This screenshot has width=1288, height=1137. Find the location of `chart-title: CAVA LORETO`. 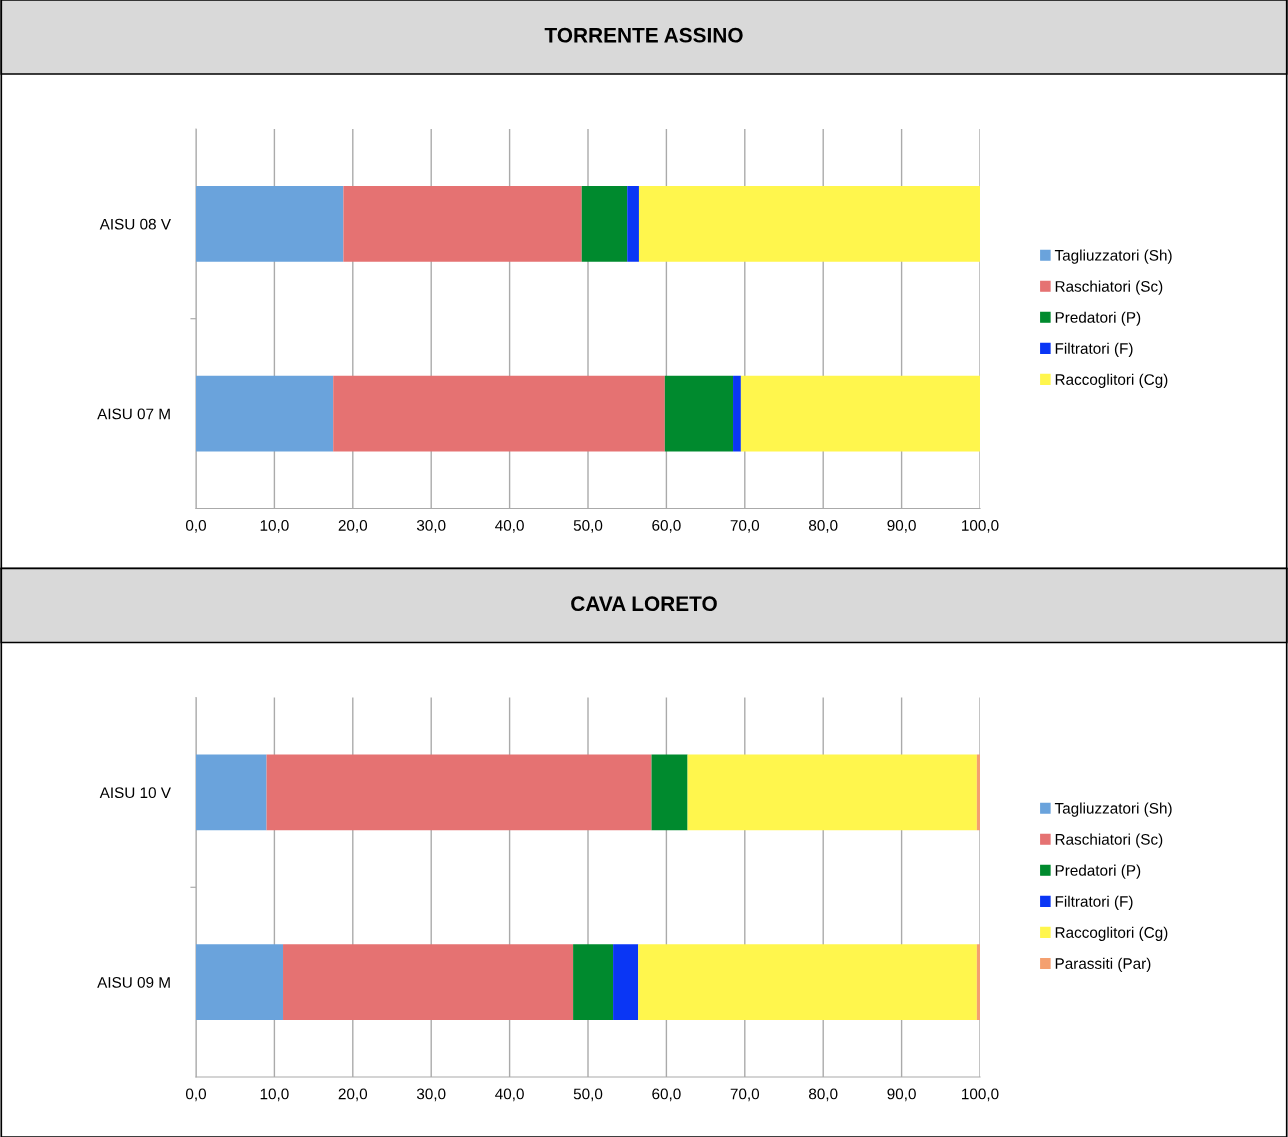

chart-title: CAVA LORETO is located at coordinates (644, 604).